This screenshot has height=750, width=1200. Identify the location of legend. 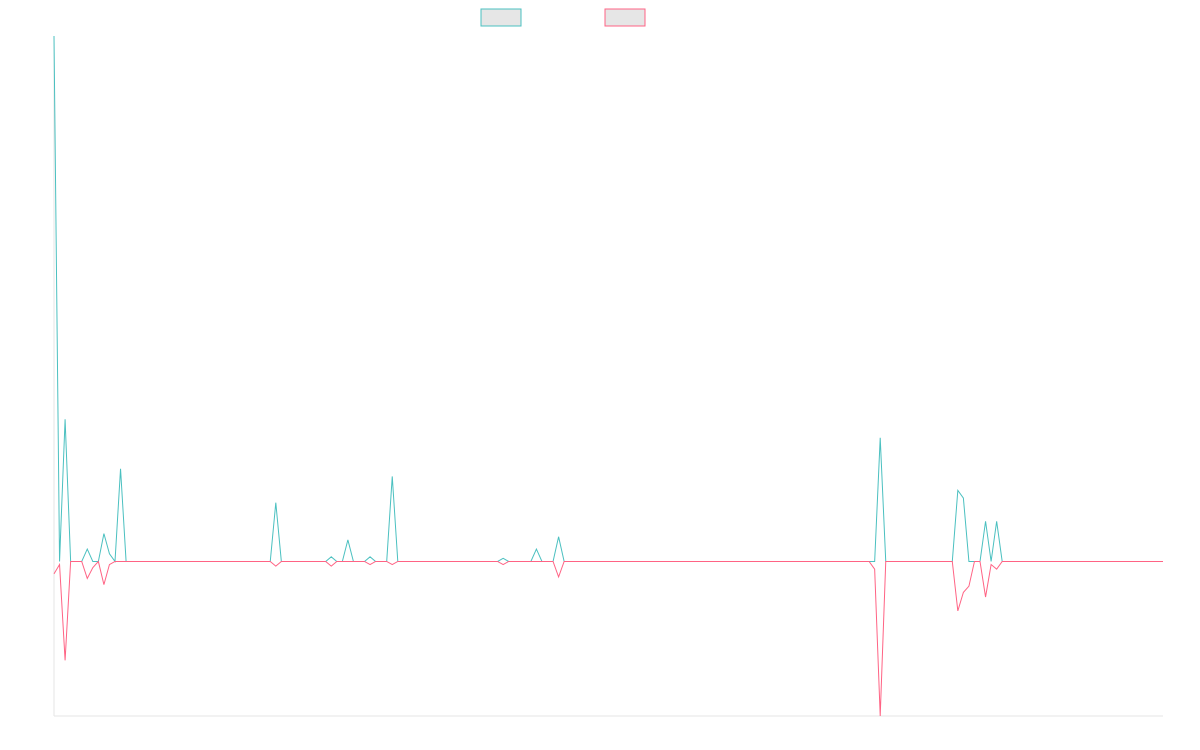
(563, 17).